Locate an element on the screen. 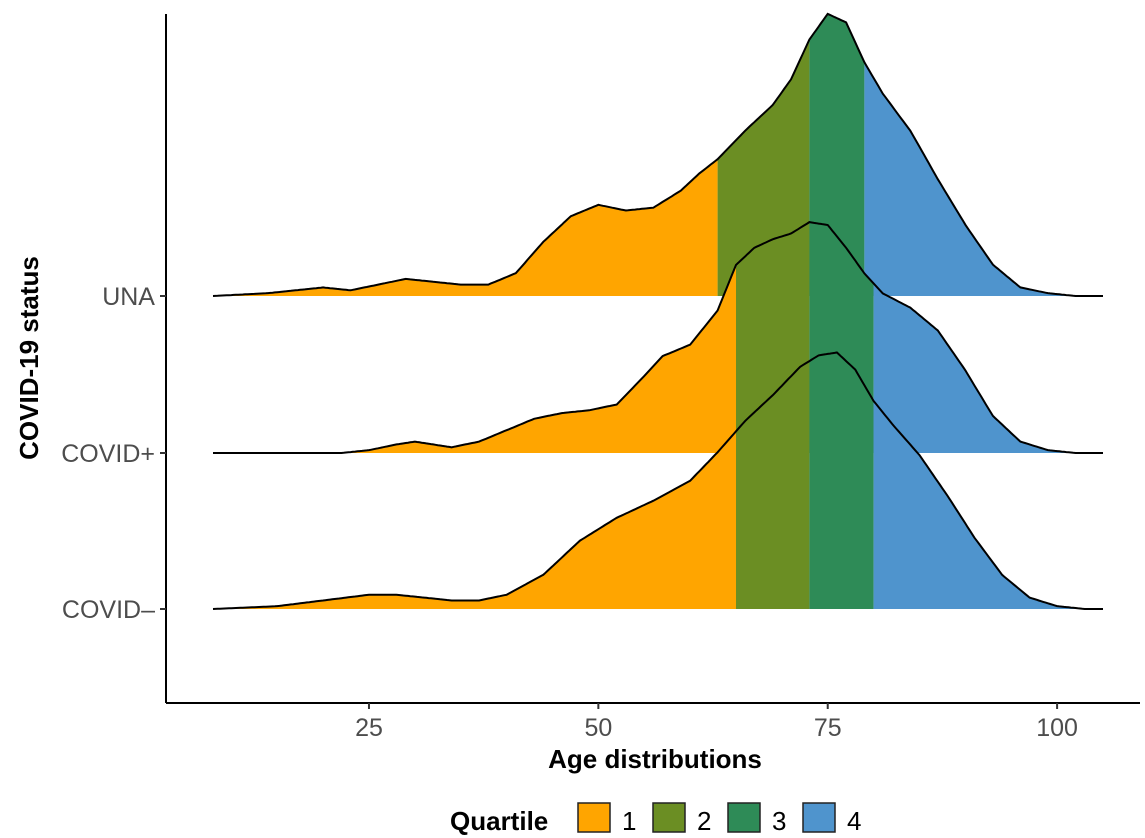 The height and width of the screenshot is (838, 1145). x-tick-label: 50 is located at coordinates (598, 728).